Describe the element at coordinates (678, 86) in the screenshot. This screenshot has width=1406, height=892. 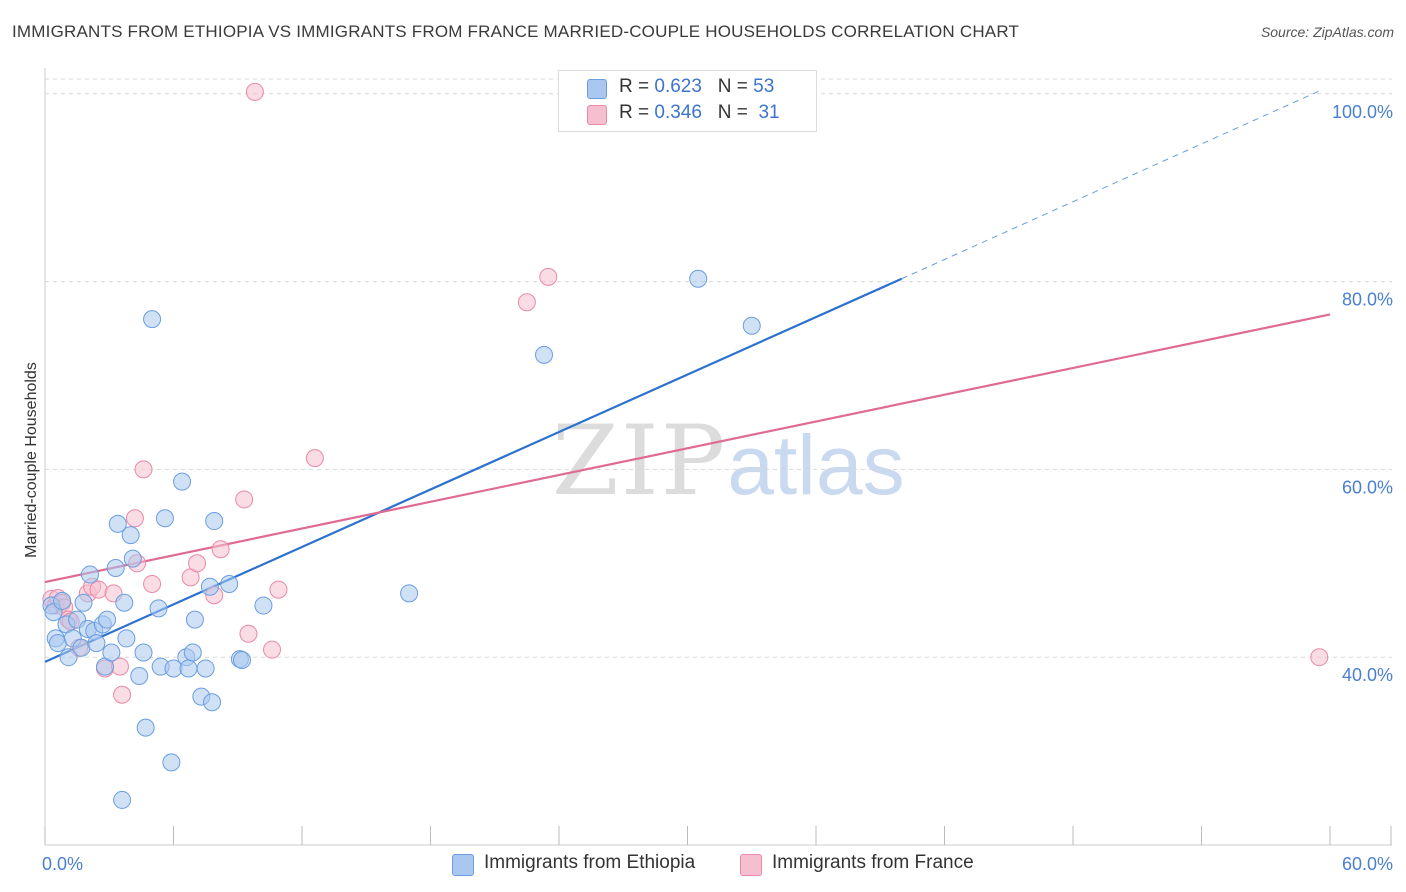
I see `r-value-ethiopia: 0.623` at that location.